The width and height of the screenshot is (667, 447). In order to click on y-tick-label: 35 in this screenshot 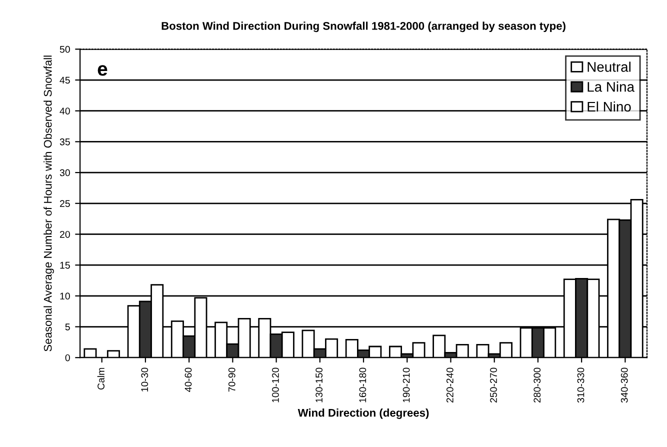, I will do `click(65, 142)`.